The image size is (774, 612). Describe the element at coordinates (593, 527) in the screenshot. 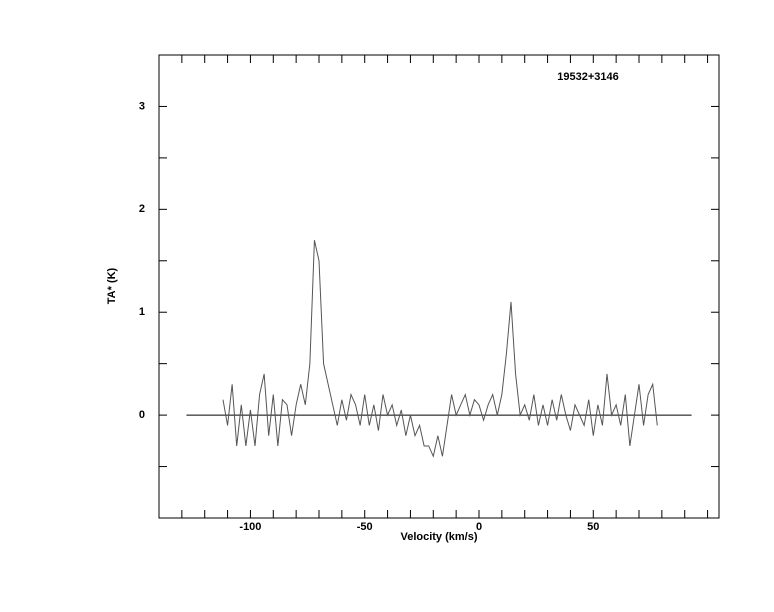

I see `x-tick-label: 50` at that location.